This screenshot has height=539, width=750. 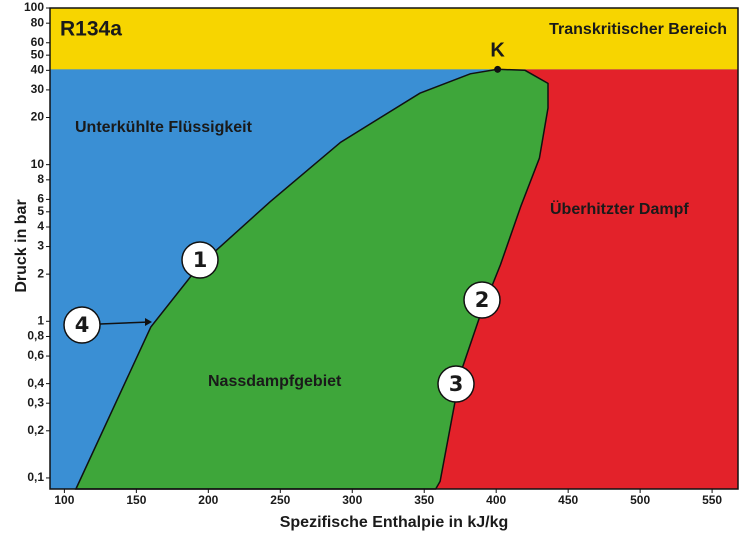 What do you see at coordinates (35, 336) in the screenshot?
I see `y-tick-label: 0,8` at bounding box center [35, 336].